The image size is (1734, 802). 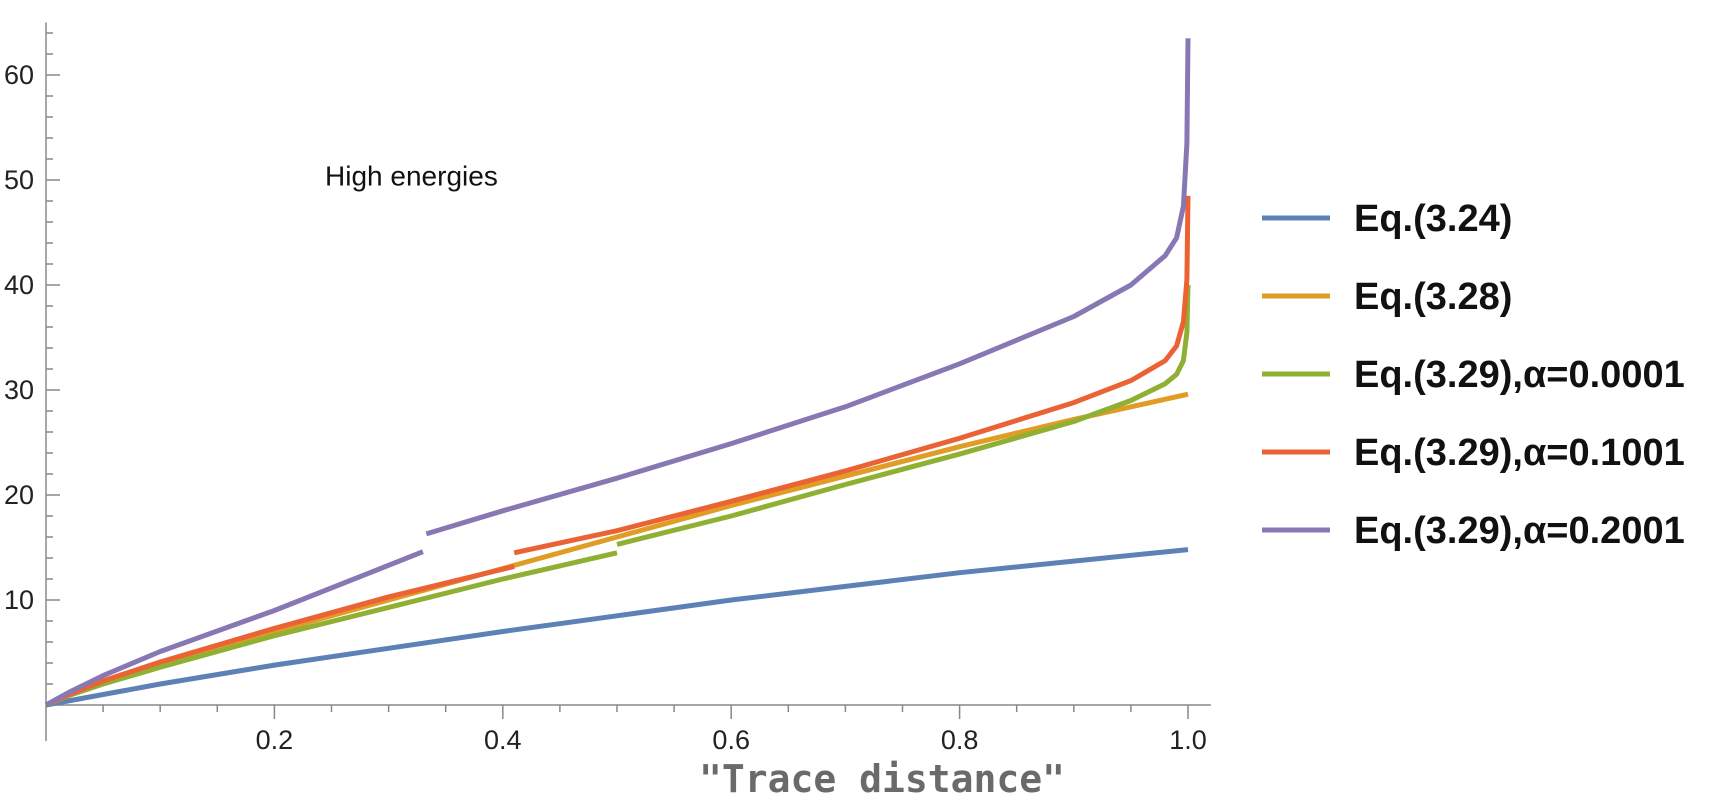 I want to click on legend-item: Eq.(3.24), so click(x=1387, y=219).